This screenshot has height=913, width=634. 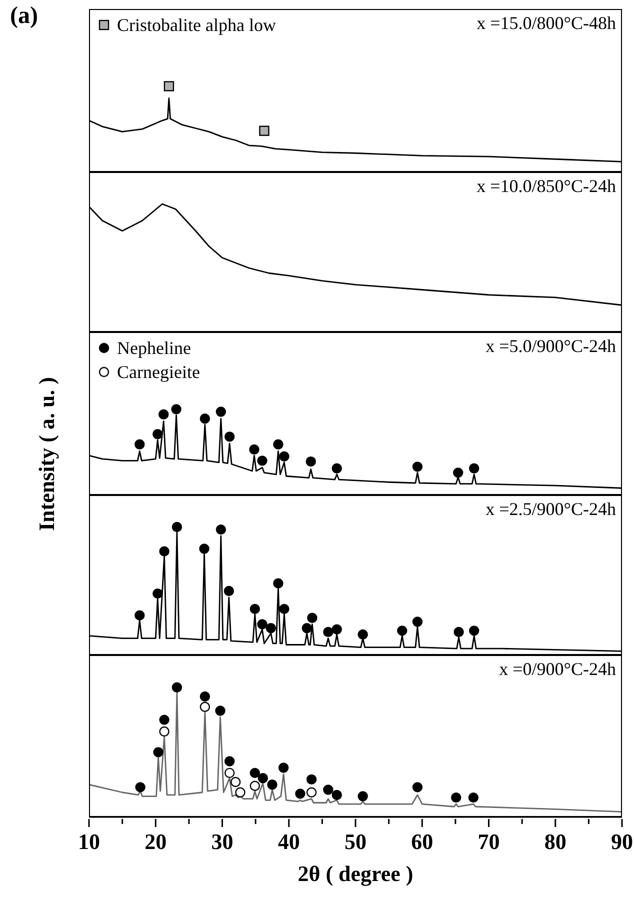 I want to click on x-tick-label: 10, so click(x=89, y=841).